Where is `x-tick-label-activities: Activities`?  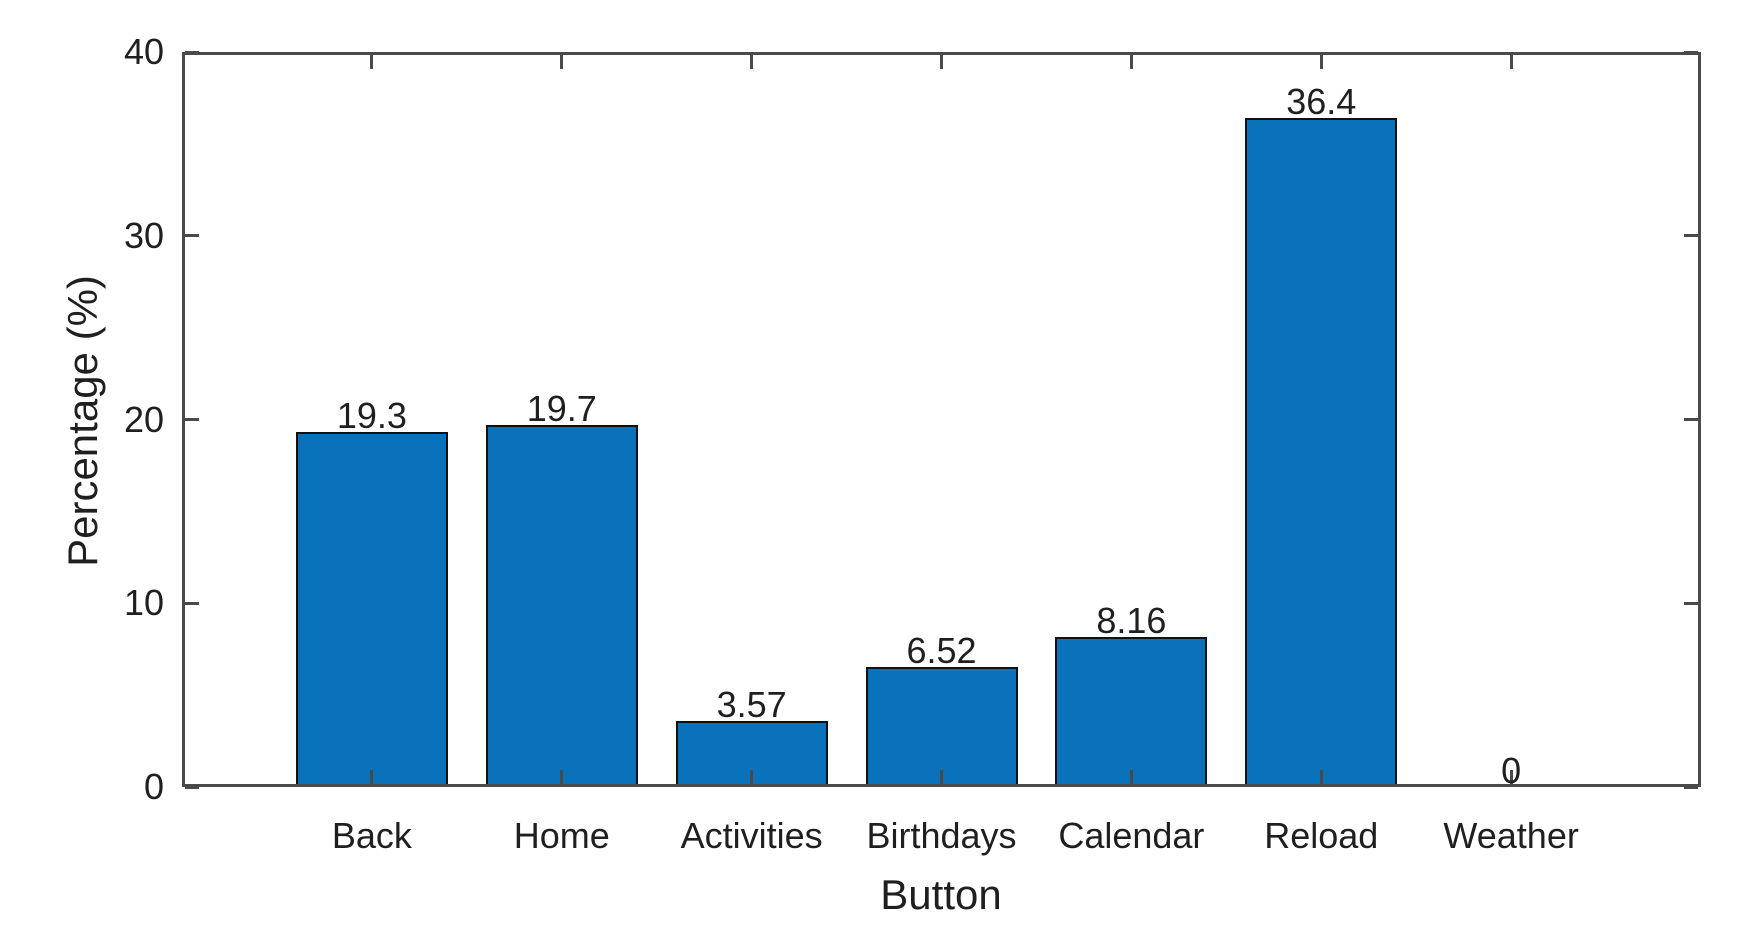 x-tick-label-activities: Activities is located at coordinates (751, 835).